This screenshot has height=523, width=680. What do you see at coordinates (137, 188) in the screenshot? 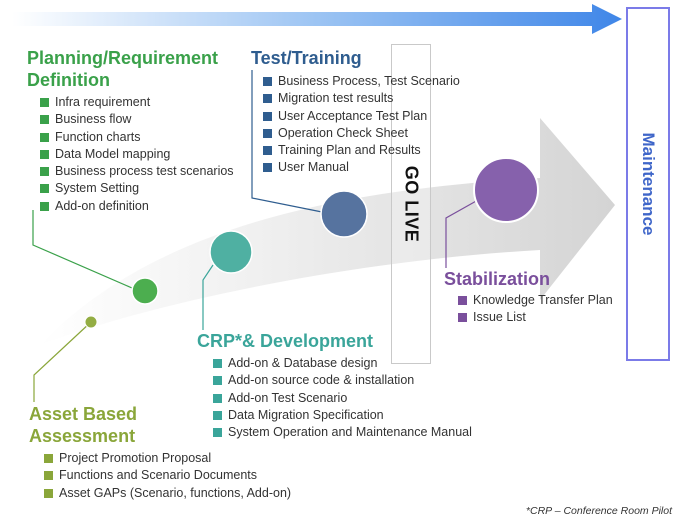
I see `list-item: System Setting` at bounding box center [137, 188].